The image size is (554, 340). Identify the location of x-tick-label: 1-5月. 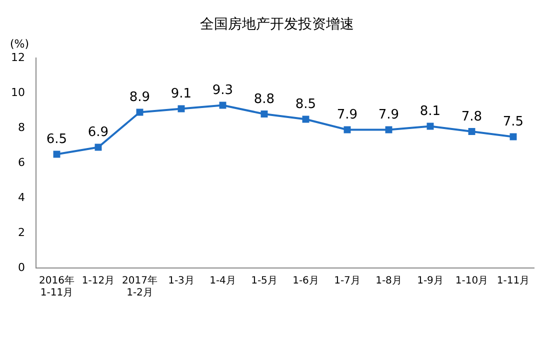
(264, 281).